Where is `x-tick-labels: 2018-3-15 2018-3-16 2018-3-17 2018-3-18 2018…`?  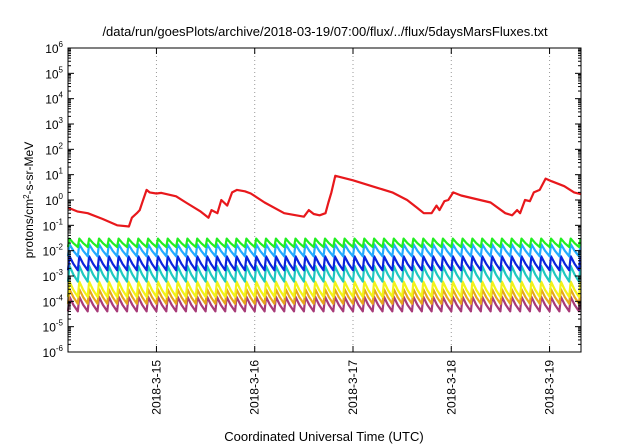 x-tick-labels: 2018-3-15 2018-3-16 2018-3-17 2018-3-18 2018… is located at coordinates (352, 387).